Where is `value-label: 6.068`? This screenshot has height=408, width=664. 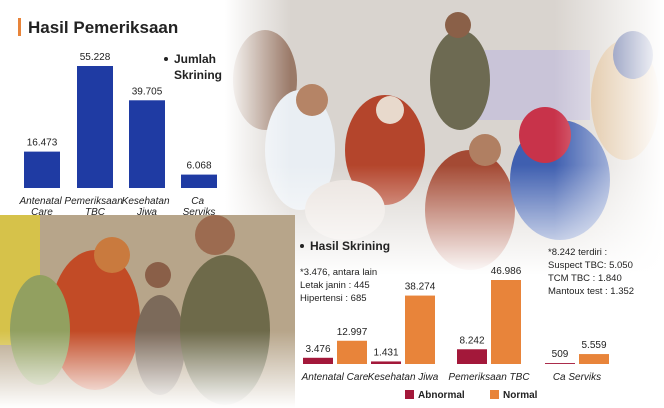 value-label: 6.068 is located at coordinates (198, 166).